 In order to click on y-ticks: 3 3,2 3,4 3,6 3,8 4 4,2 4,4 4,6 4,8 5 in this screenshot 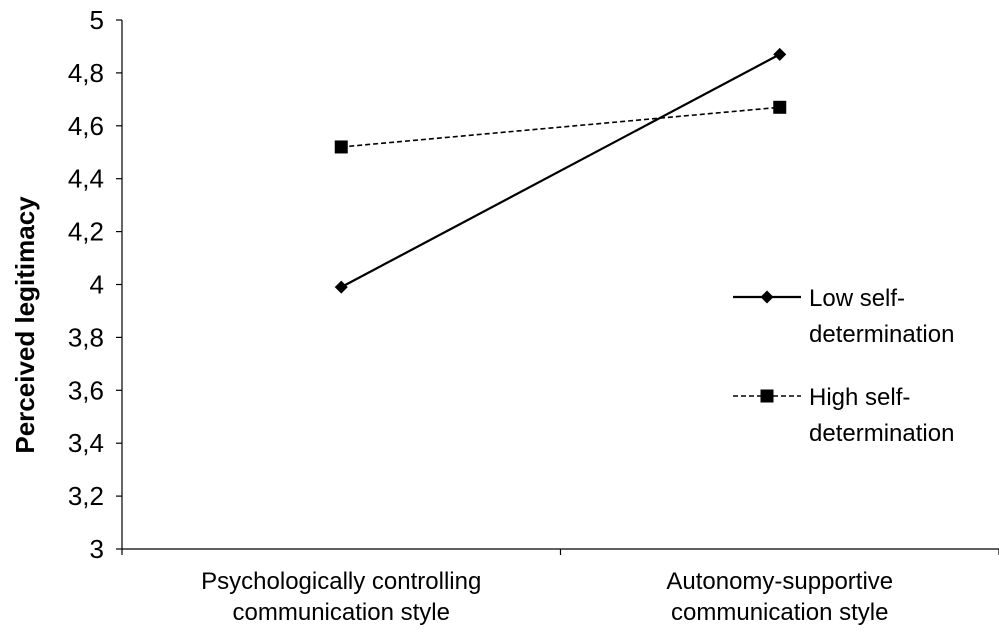, I will do `click(95, 284)`.